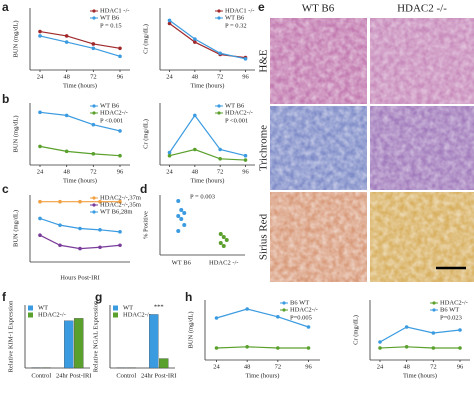  I want to click on row-label: Sirius Red, so click(264, 236).